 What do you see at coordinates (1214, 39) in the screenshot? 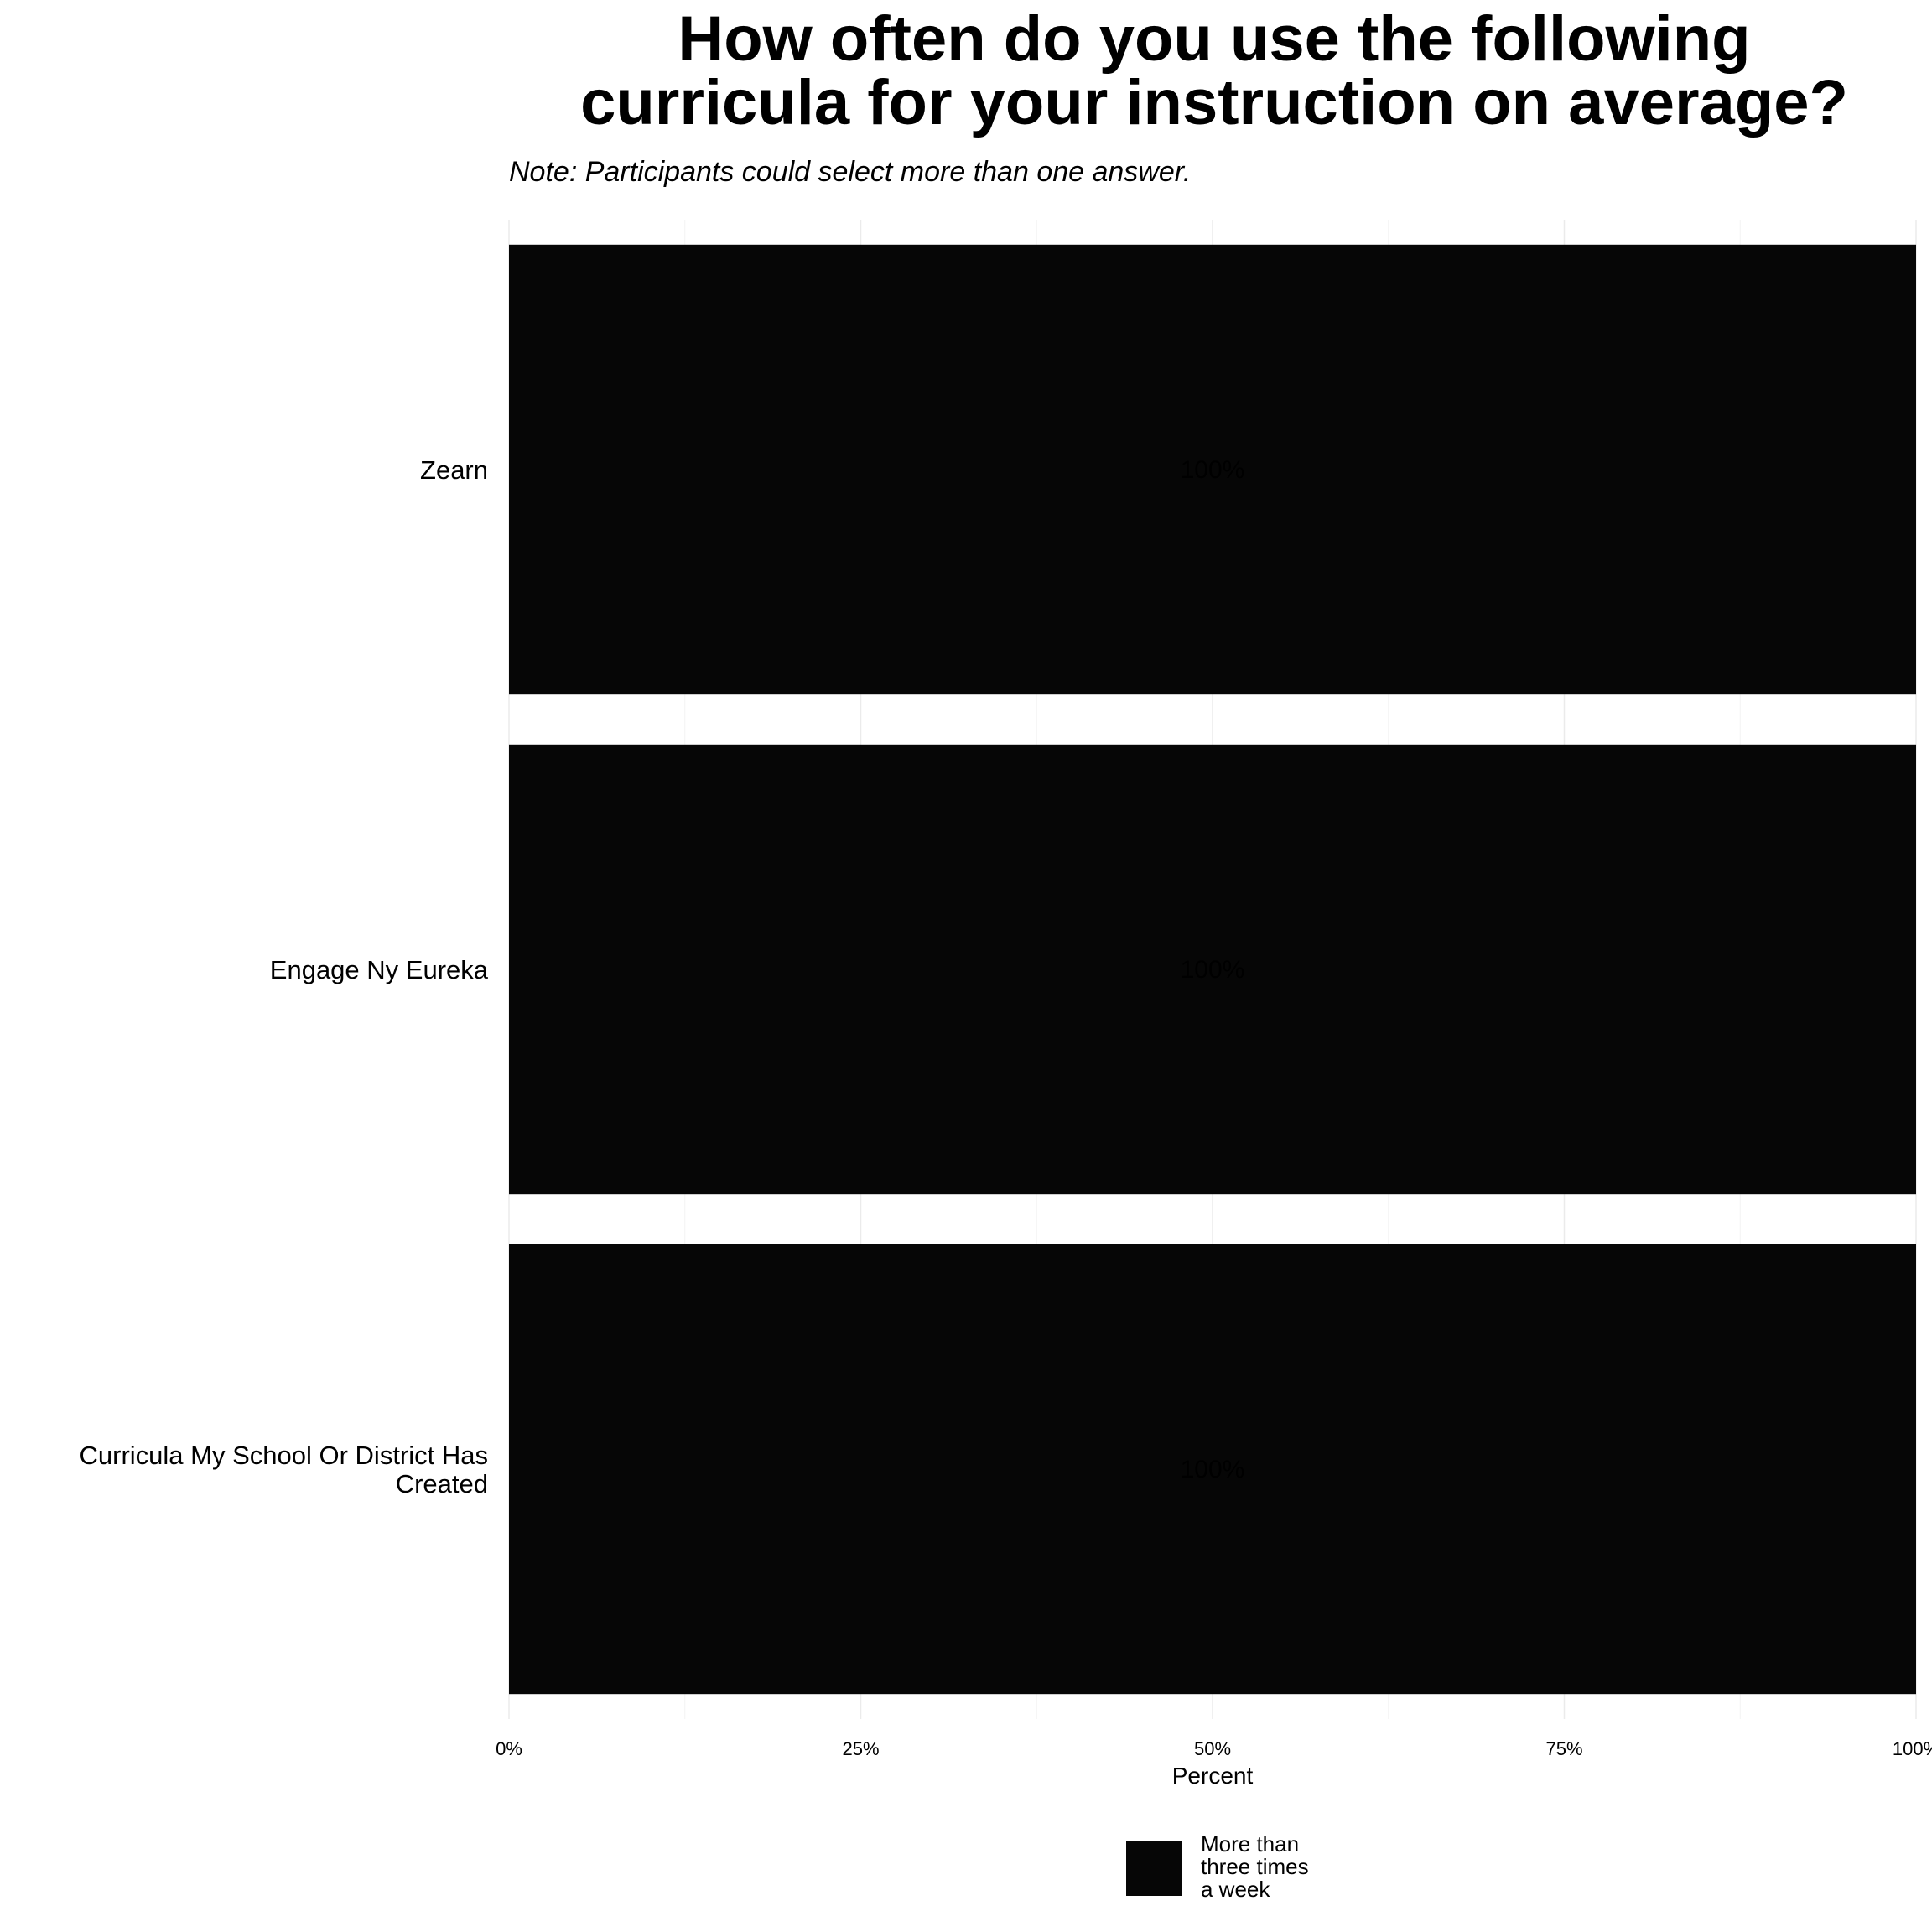
I see `chart-title-line: How often do you use the following` at bounding box center [1214, 39].